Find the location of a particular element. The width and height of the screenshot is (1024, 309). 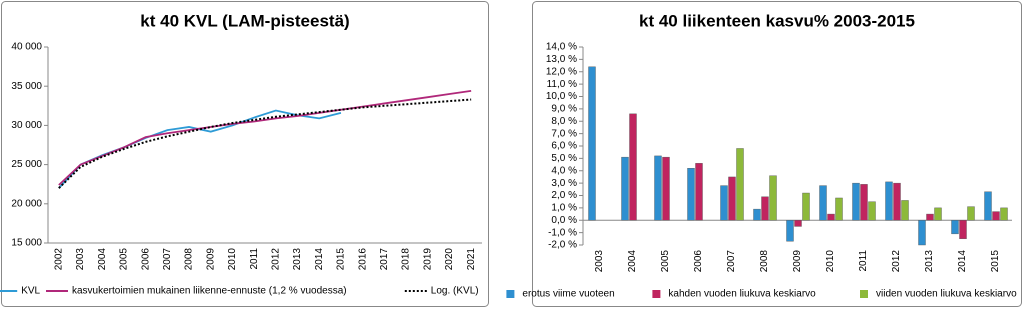

legend-label: KVL is located at coordinates (30, 291).